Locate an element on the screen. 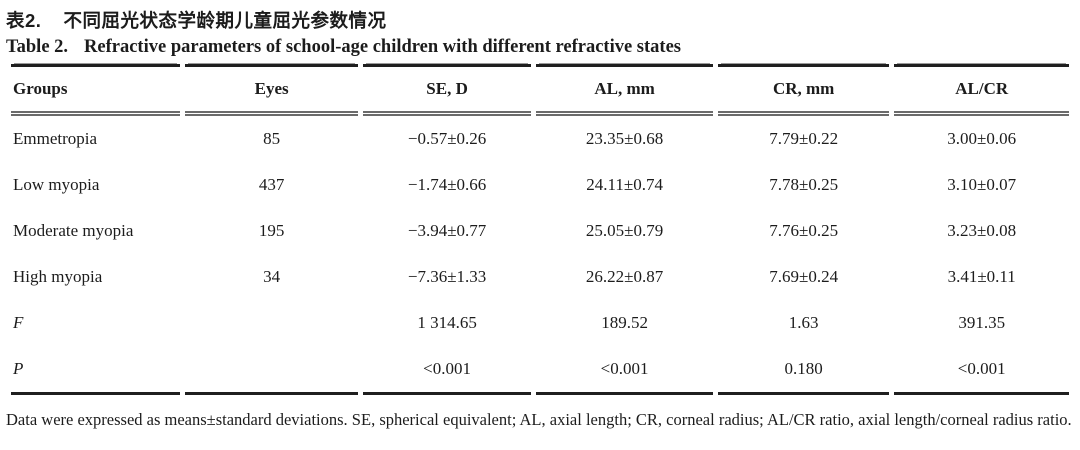 Image resolution: width=1080 pixels, height=450 pixels. cell-al: 26.22±0.87 is located at coordinates (624, 276).